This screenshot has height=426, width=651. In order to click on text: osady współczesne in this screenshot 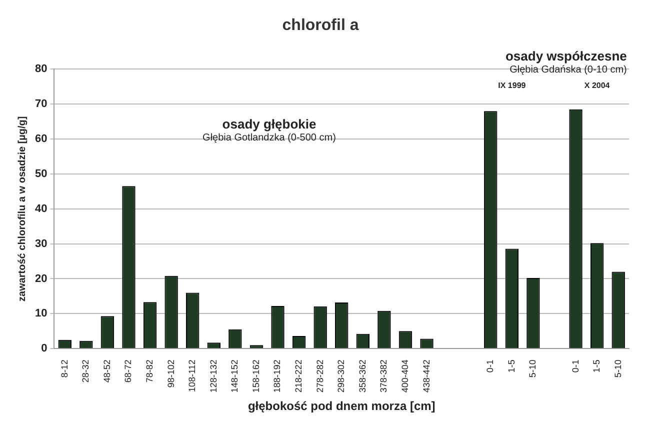, I will do `click(566, 56)`.